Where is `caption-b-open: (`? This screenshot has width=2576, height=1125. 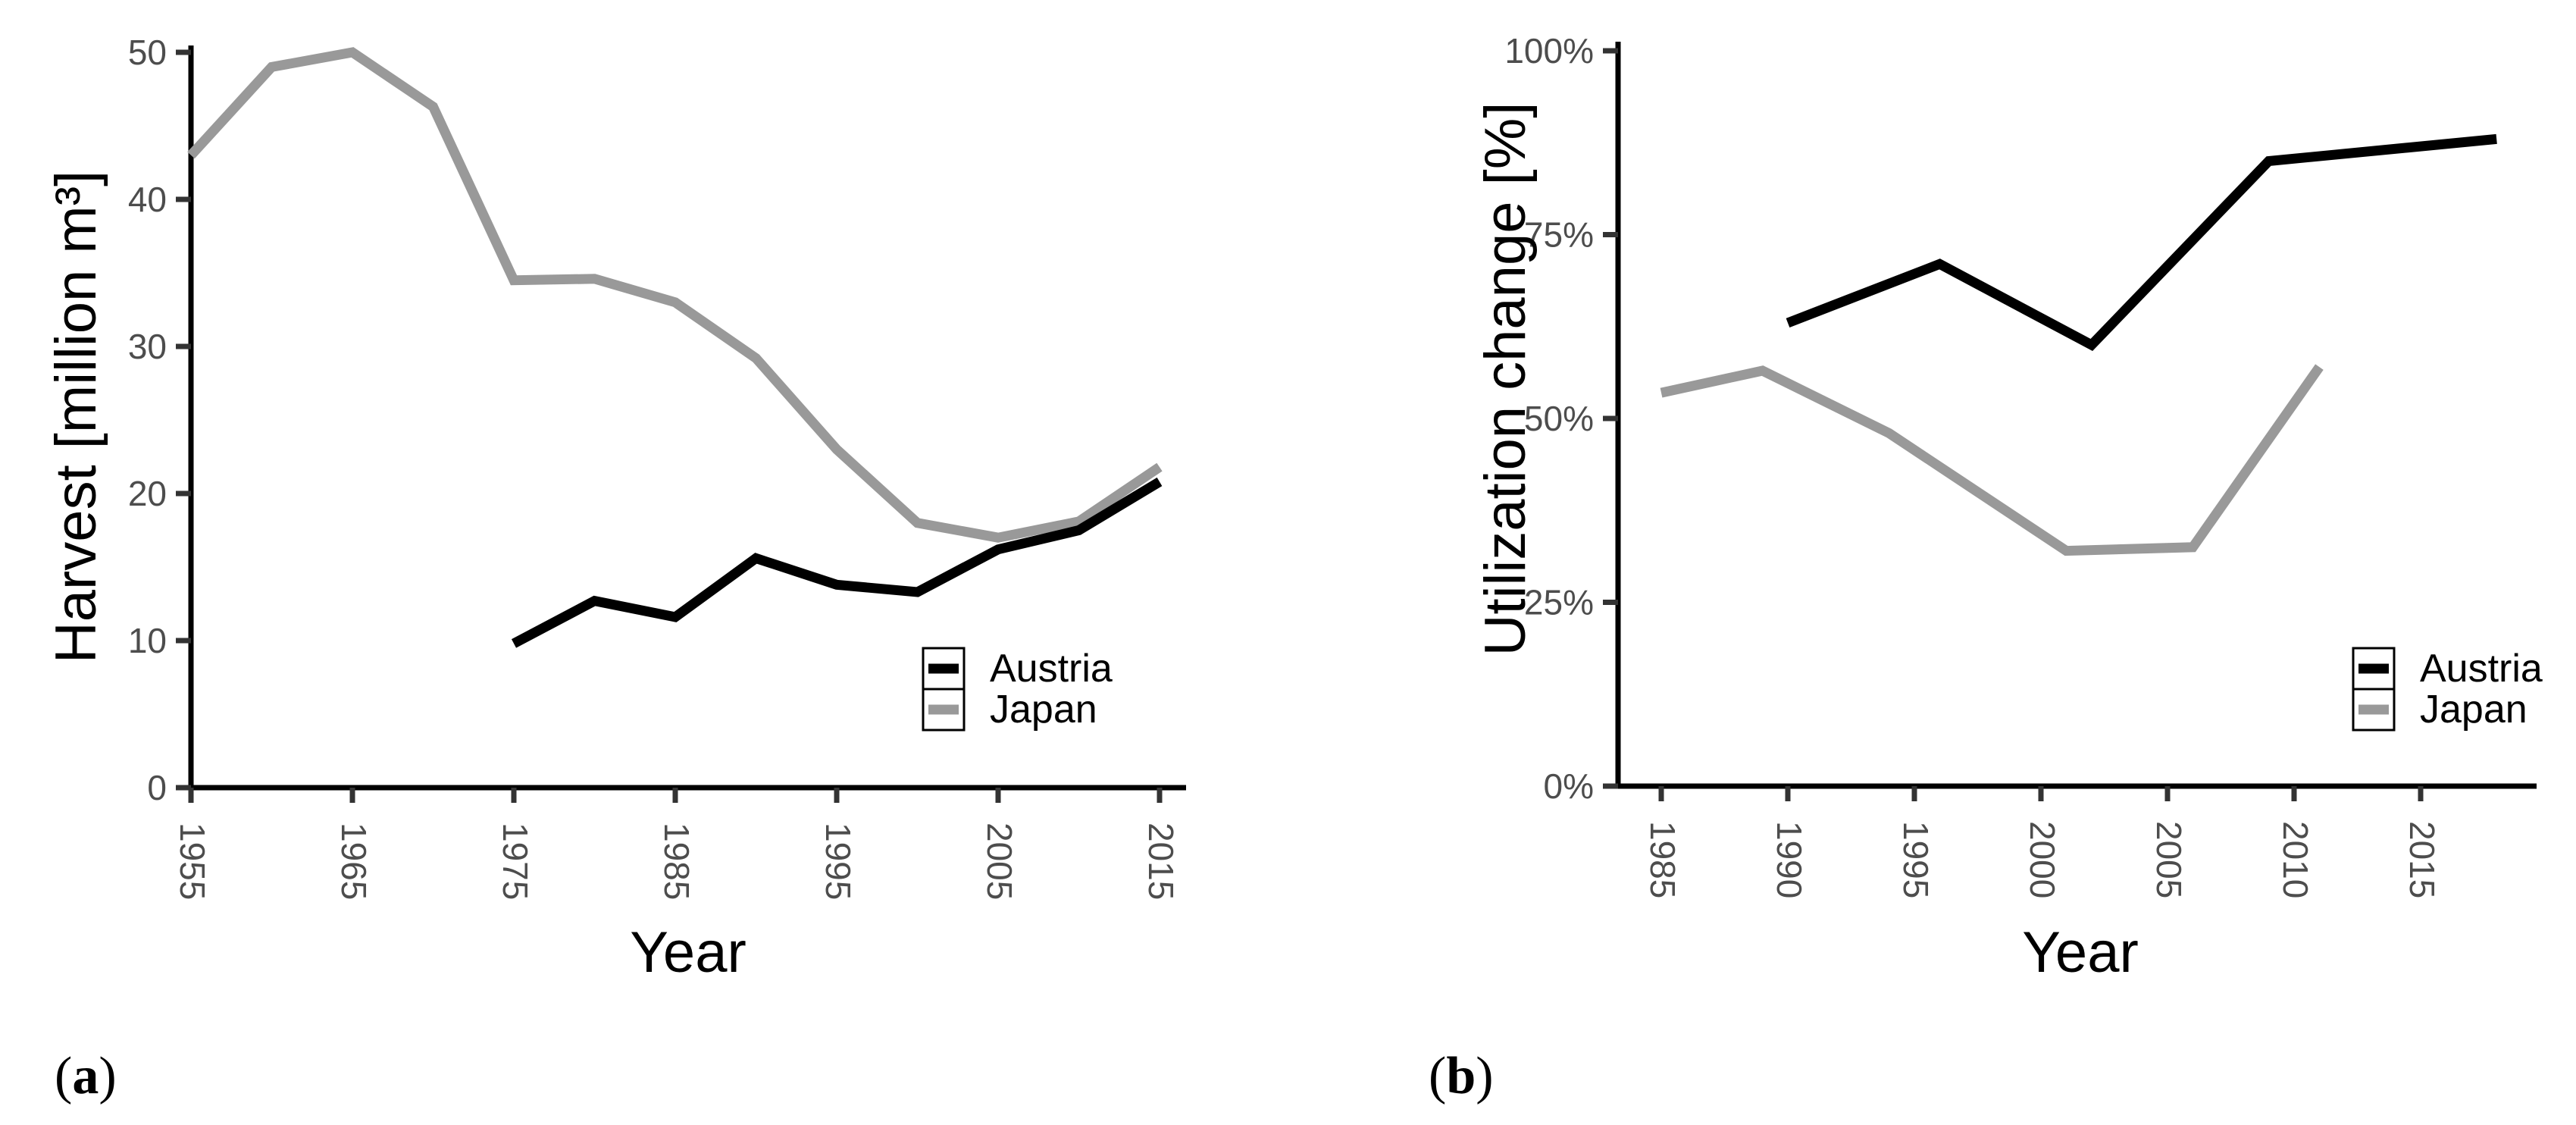
caption-b-open: ( is located at coordinates (1438, 1076).